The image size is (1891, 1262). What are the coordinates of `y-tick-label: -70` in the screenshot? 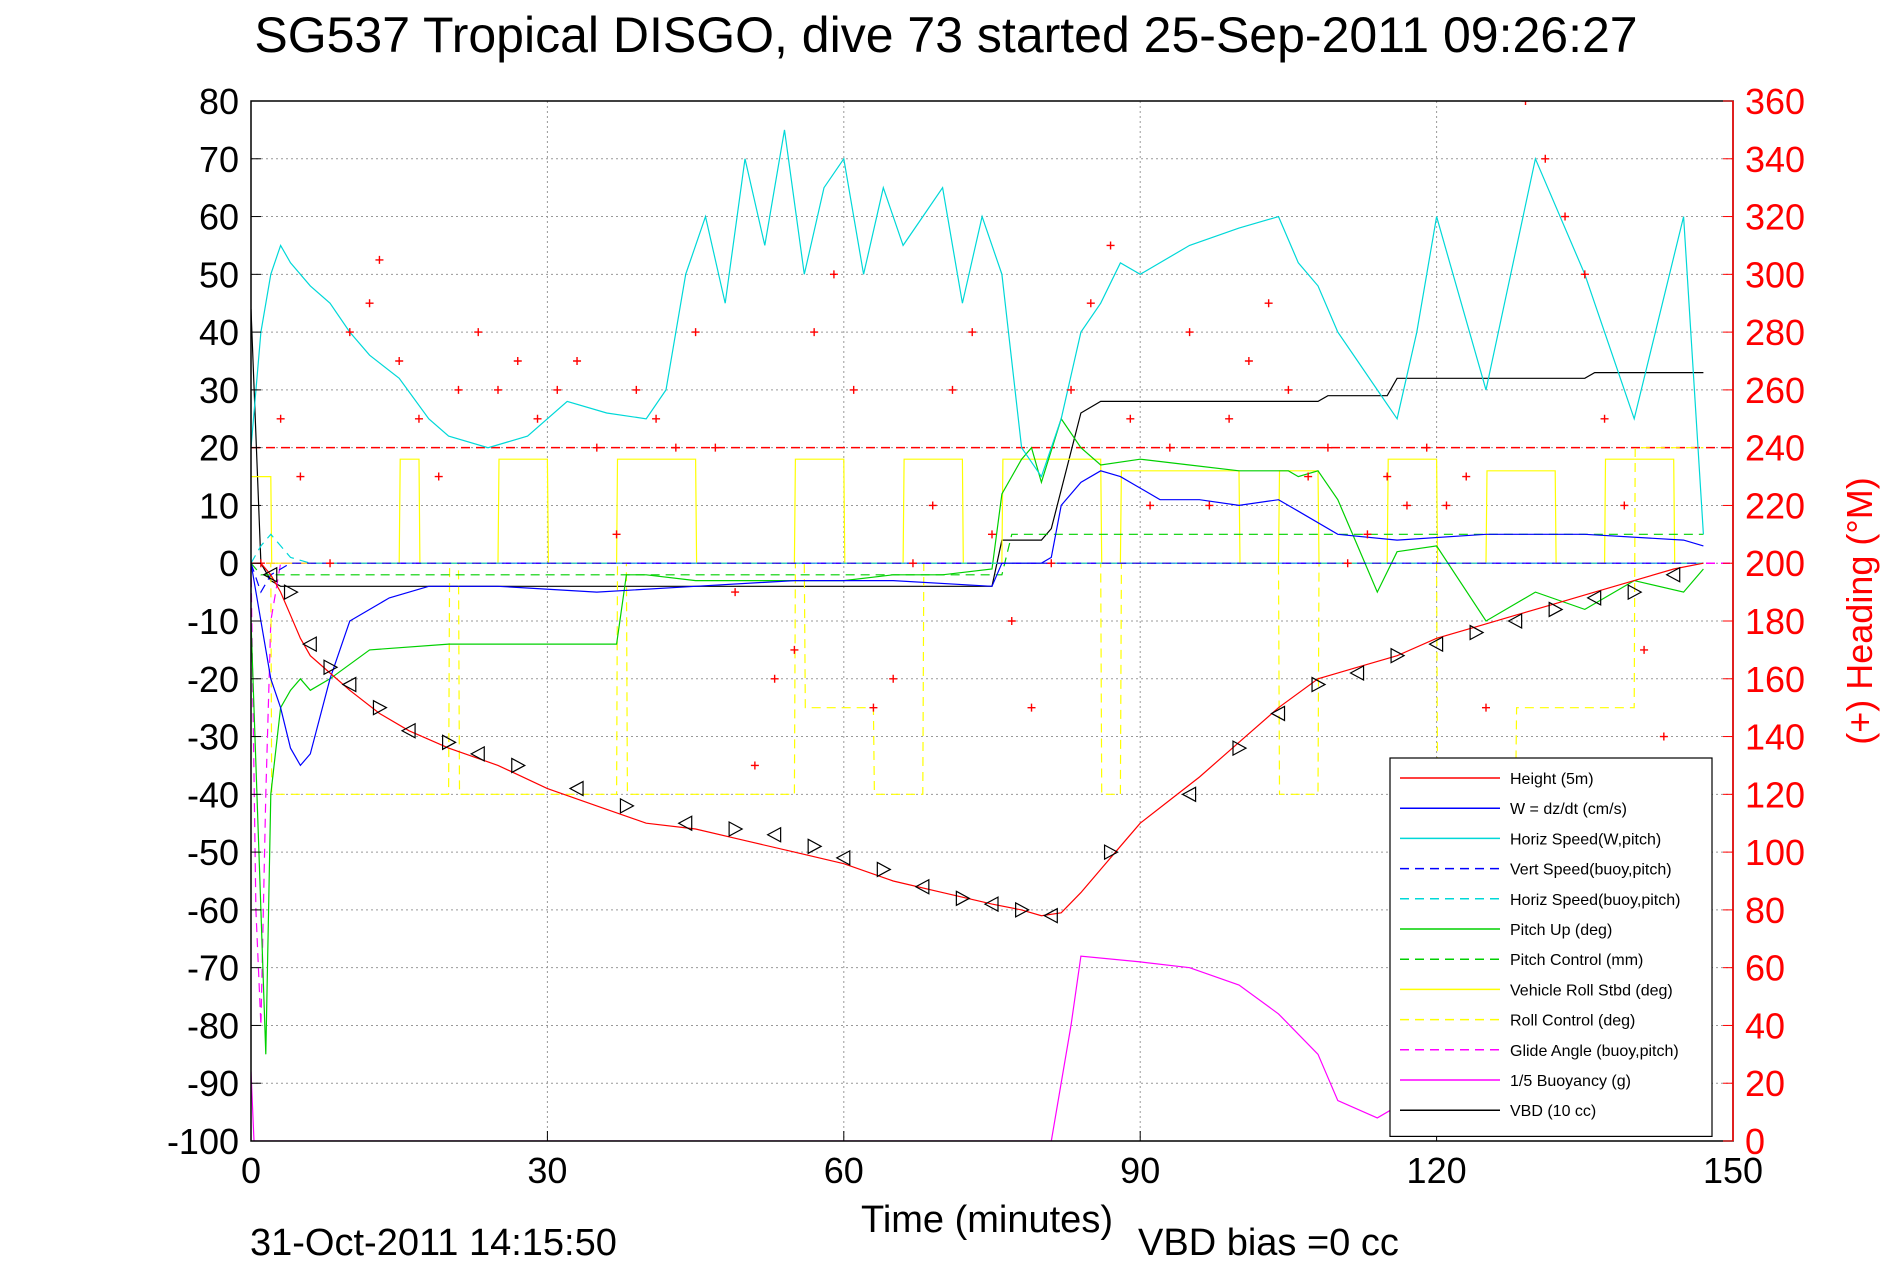 It's located at (213, 968).